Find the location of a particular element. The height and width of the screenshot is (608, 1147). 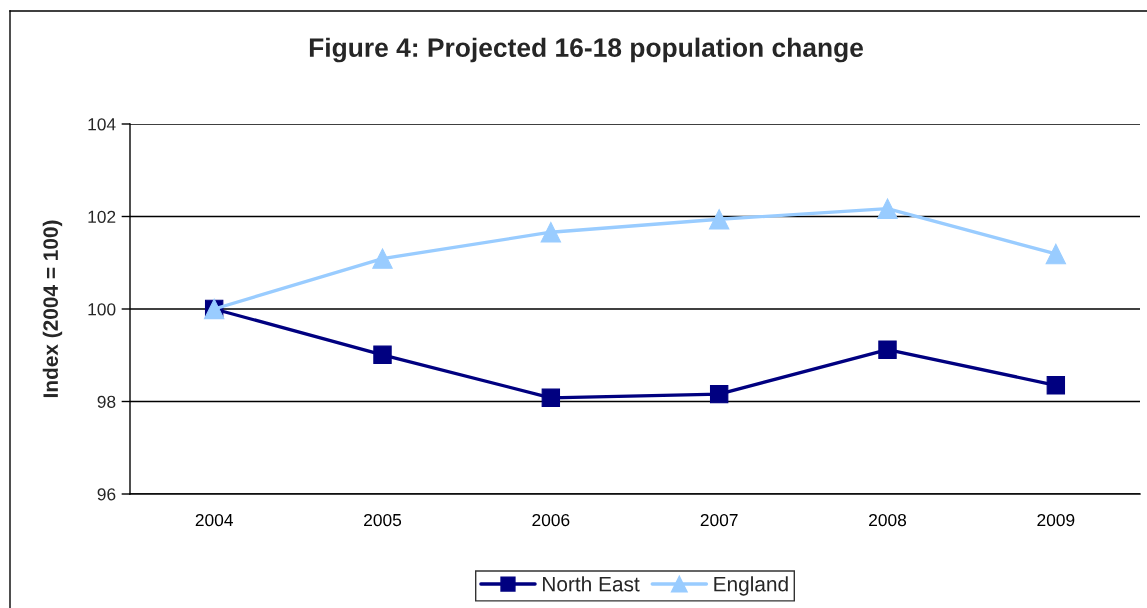

y-tick-label: 96 is located at coordinates (106, 494).